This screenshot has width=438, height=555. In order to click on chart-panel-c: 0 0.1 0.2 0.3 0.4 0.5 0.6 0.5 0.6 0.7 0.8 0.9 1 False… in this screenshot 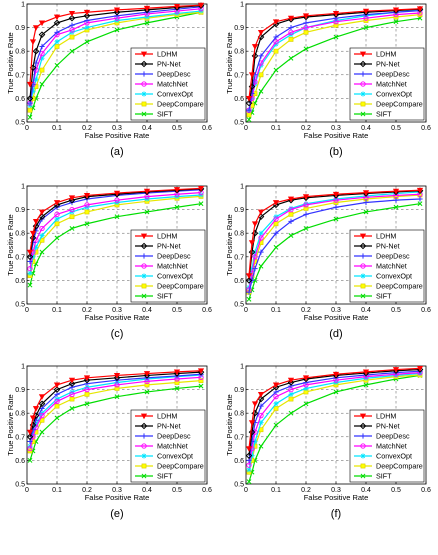, I will do `click(109, 262)`.